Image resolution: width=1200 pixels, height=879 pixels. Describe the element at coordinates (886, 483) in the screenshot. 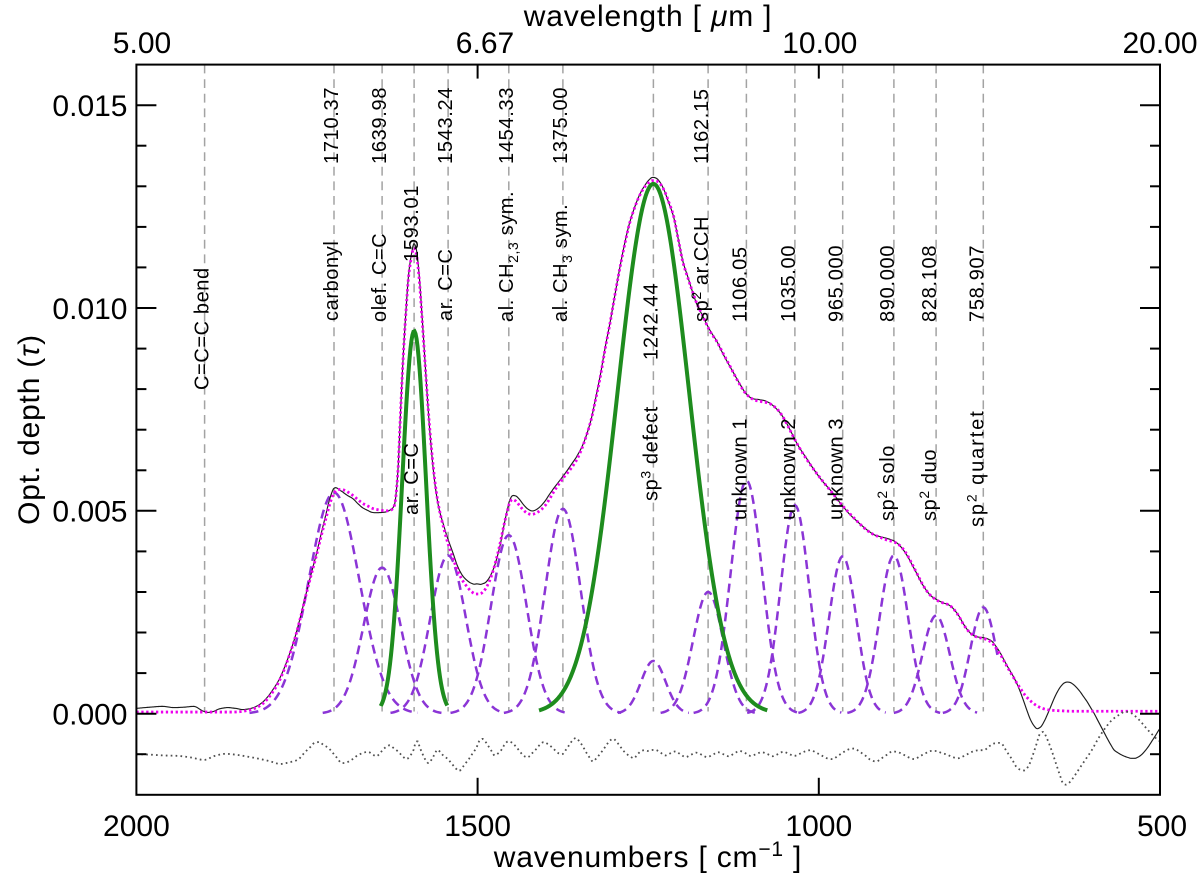

I see `svg-text: sp2​ solo` at that location.